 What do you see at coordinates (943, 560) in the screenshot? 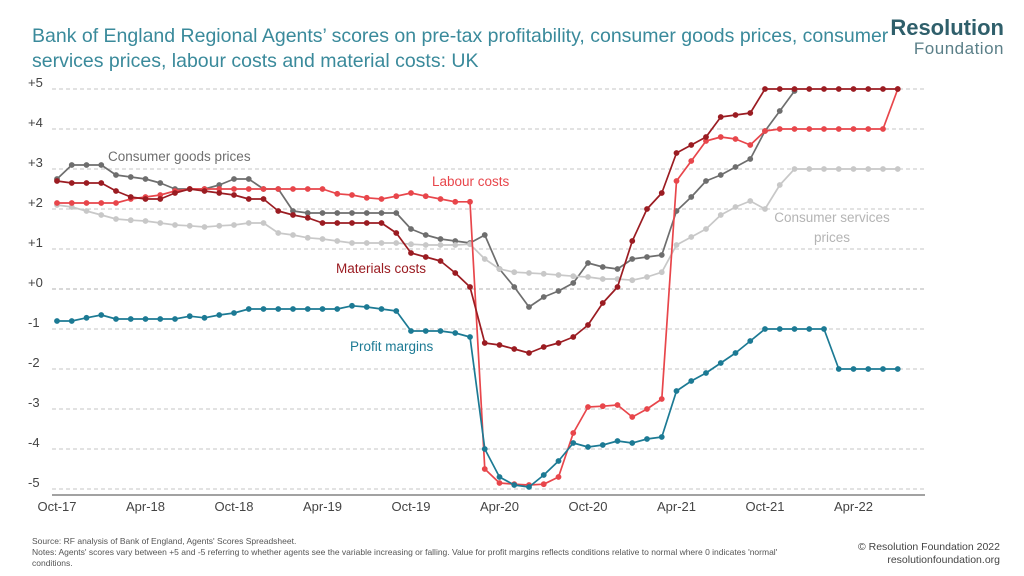
I see `website-link: resolutionfoundation.org` at bounding box center [943, 560].